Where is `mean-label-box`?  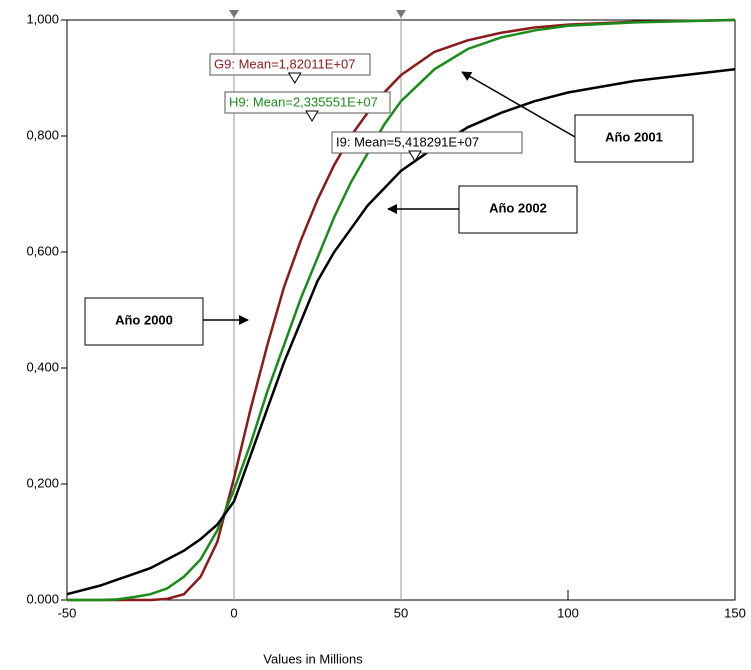
mean-label-box is located at coordinates (427, 142).